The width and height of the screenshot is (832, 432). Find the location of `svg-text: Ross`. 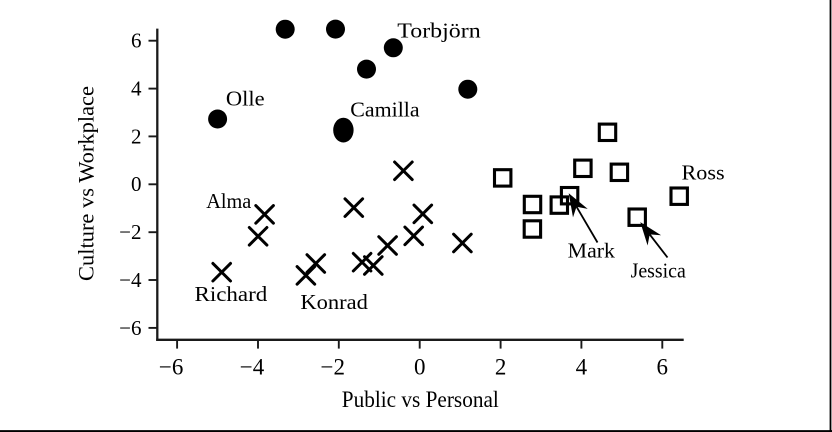

svg-text: Ross is located at coordinates (703, 172).